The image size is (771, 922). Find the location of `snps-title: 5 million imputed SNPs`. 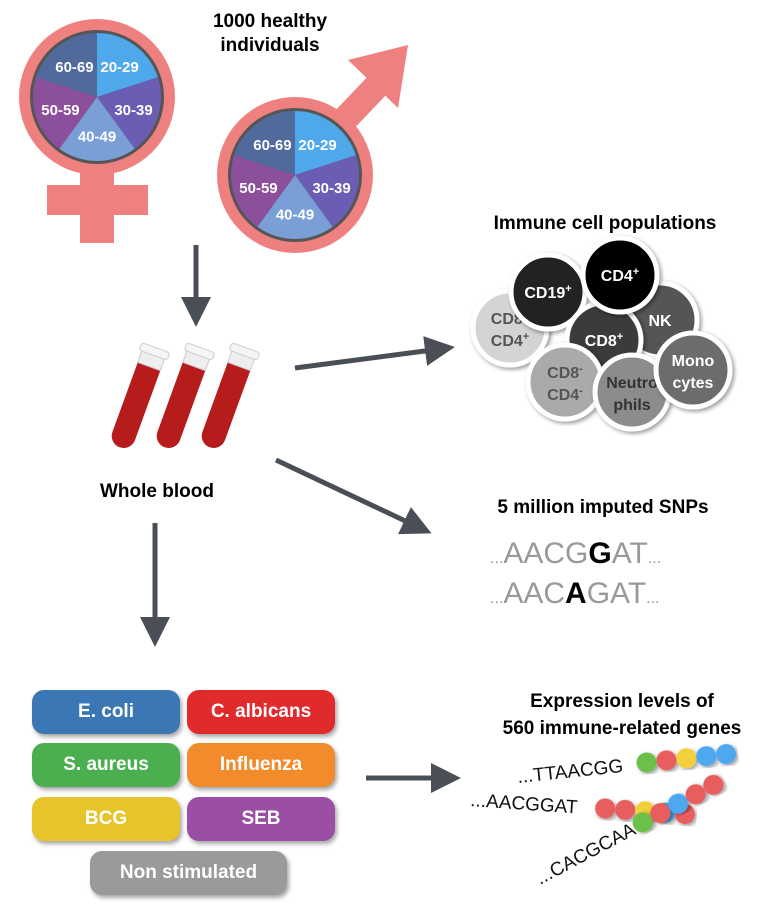

snps-title: 5 million imputed SNPs is located at coordinates (602, 507).